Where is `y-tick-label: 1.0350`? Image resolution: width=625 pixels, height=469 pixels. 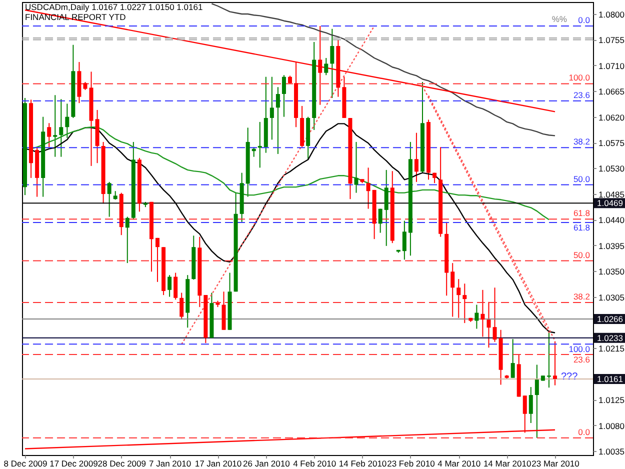
y-tick-label: 1.0350 is located at coordinates (611, 271).